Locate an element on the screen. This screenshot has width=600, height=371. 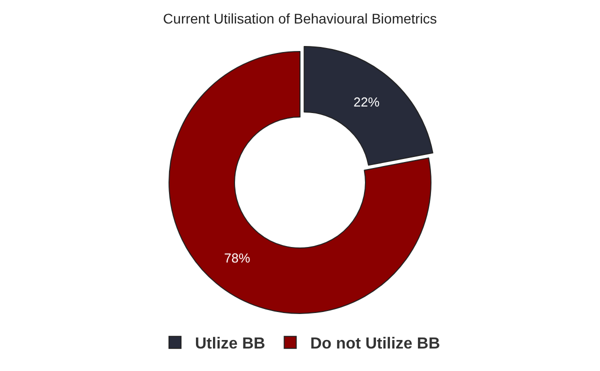
legend-label: Utlize BB is located at coordinates (230, 344).